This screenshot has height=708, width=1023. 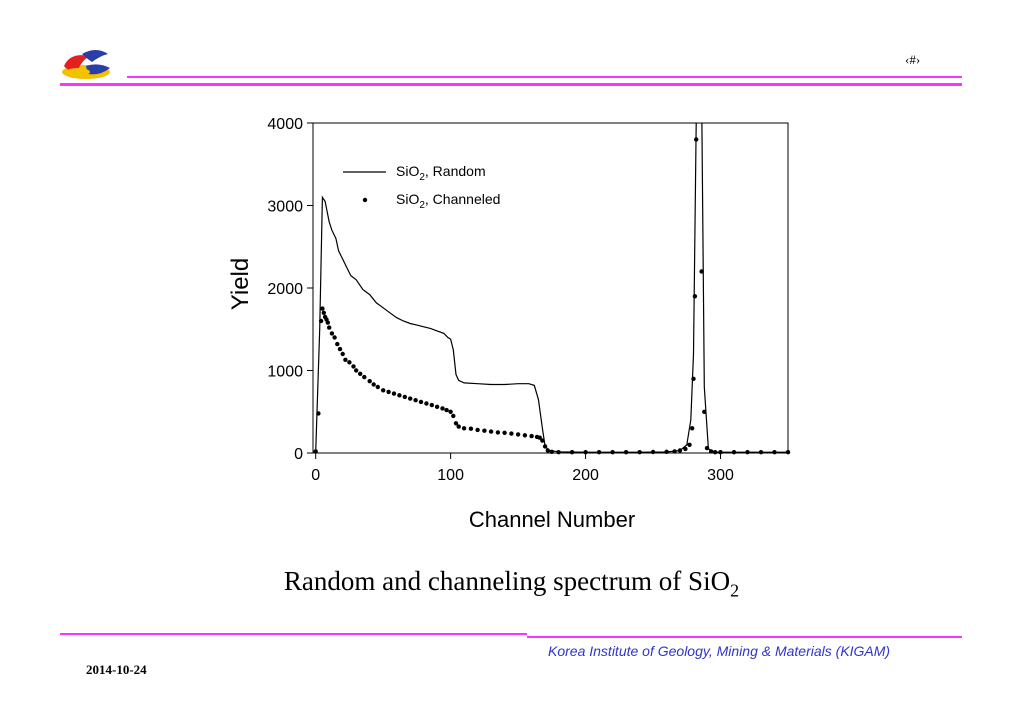 I want to click on y-tick-label: 0, so click(x=298, y=454).